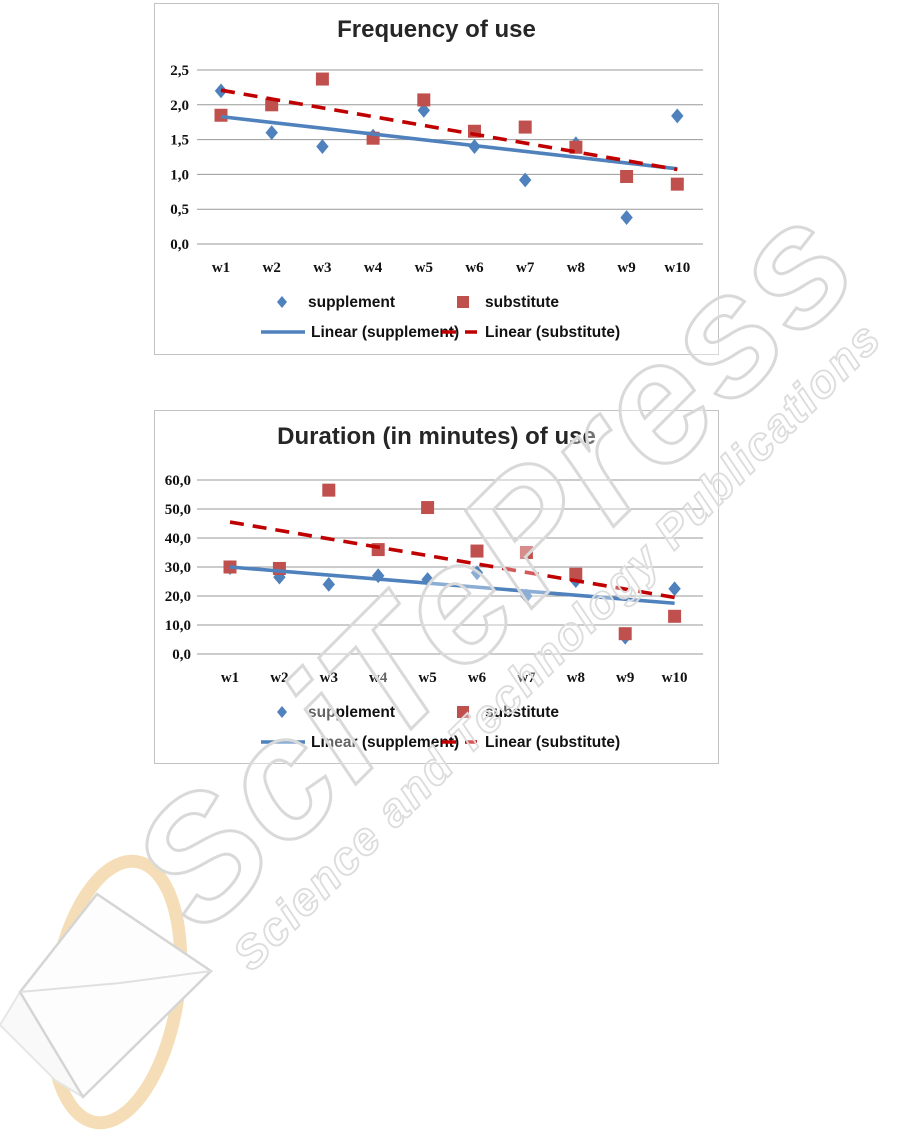  What do you see at coordinates (115, 981) in the screenshot?
I see `logo-sheet-crease` at bounding box center [115, 981].